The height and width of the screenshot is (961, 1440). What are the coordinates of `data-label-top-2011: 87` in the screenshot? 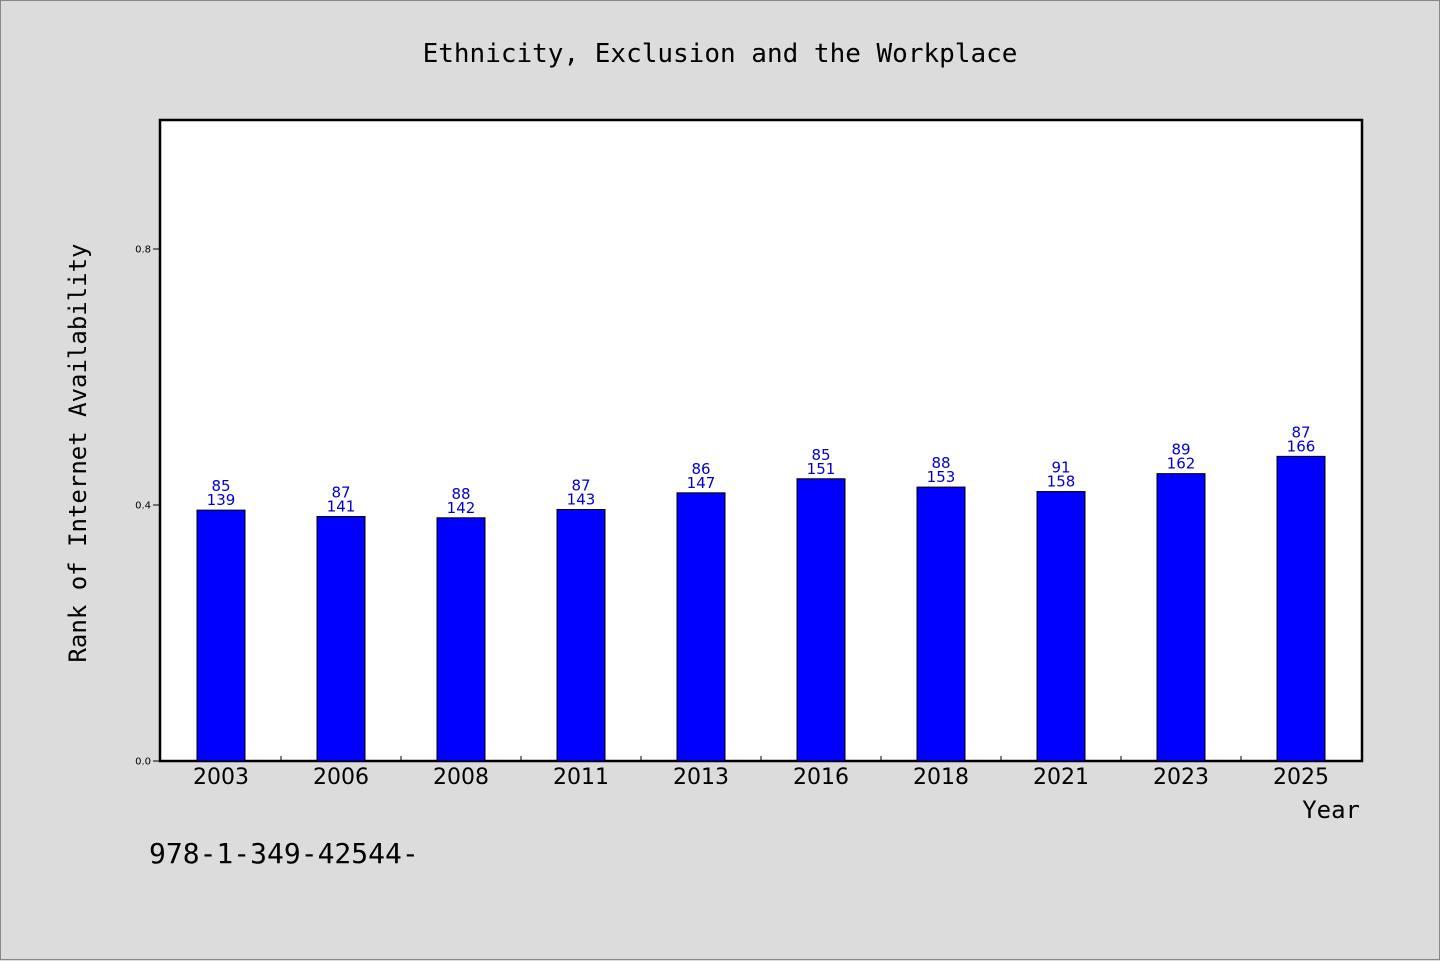 It's located at (580, 485).